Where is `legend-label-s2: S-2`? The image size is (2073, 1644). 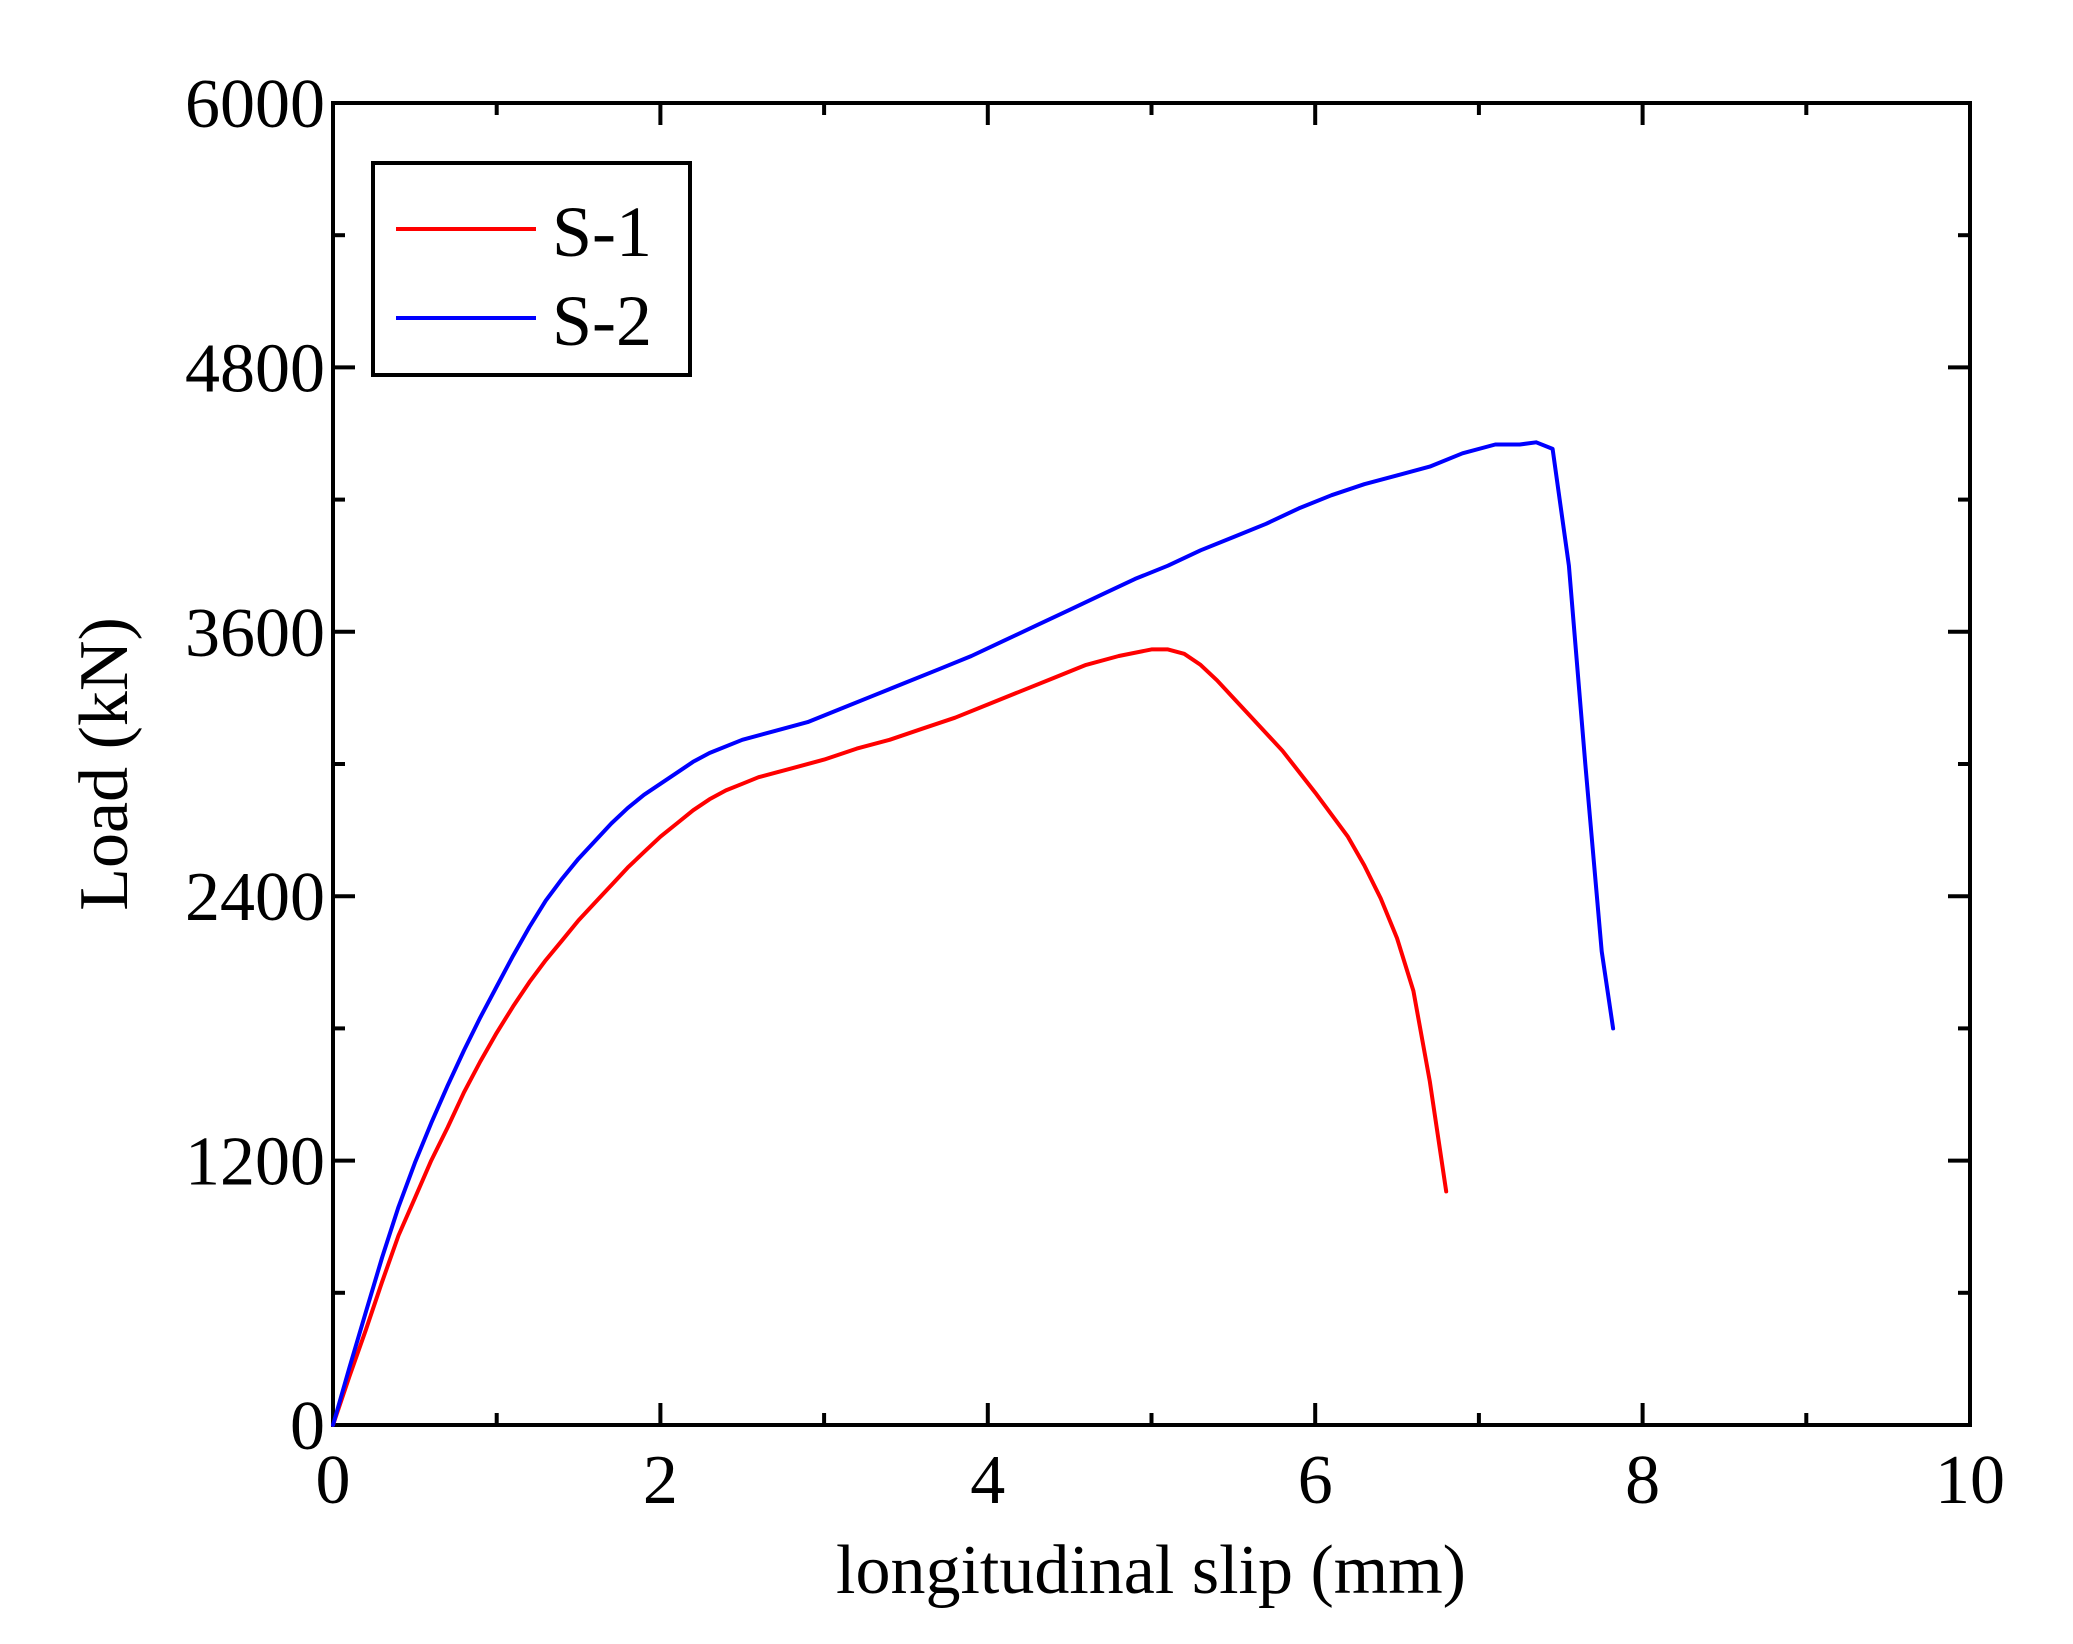
legend-label-s2: S-2 is located at coordinates (602, 321).